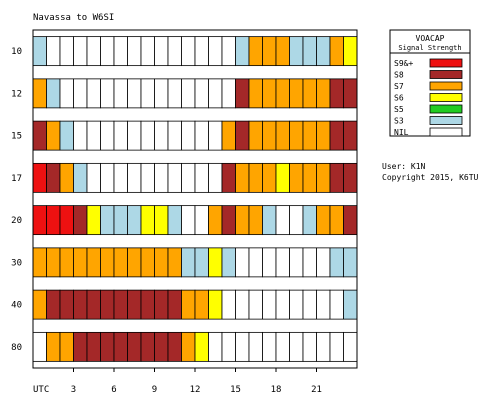  What do you see at coordinates (242, 304) in the screenshot?
I see `cell-40-h15` at bounding box center [242, 304].